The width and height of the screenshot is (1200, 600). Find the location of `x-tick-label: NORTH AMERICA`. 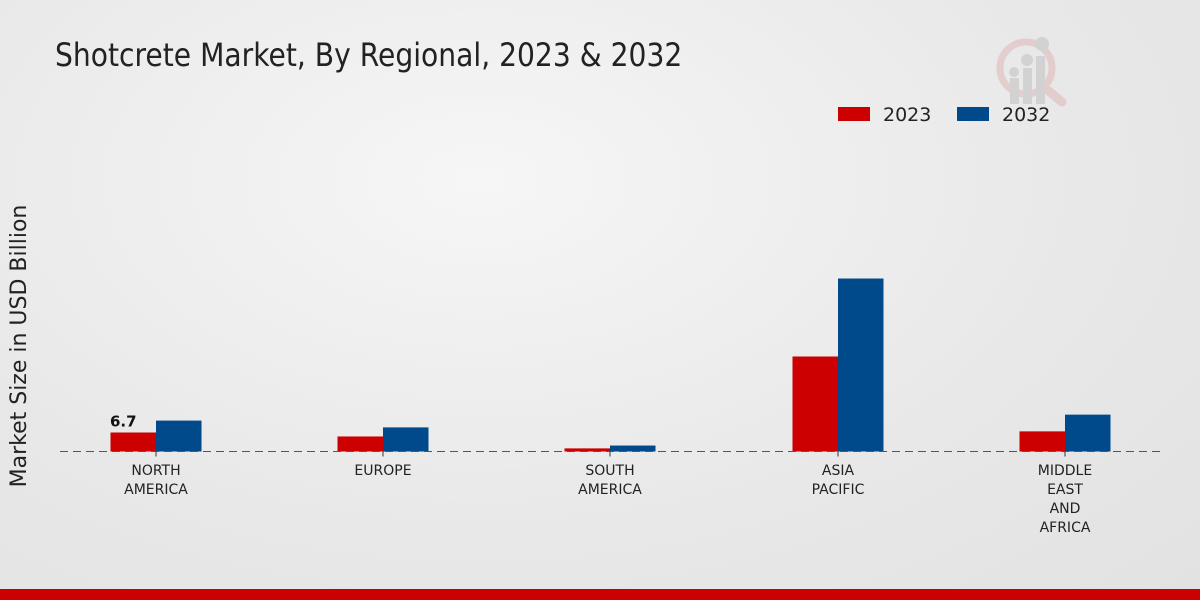

x-tick-label: NORTH AMERICA is located at coordinates (156, 480).